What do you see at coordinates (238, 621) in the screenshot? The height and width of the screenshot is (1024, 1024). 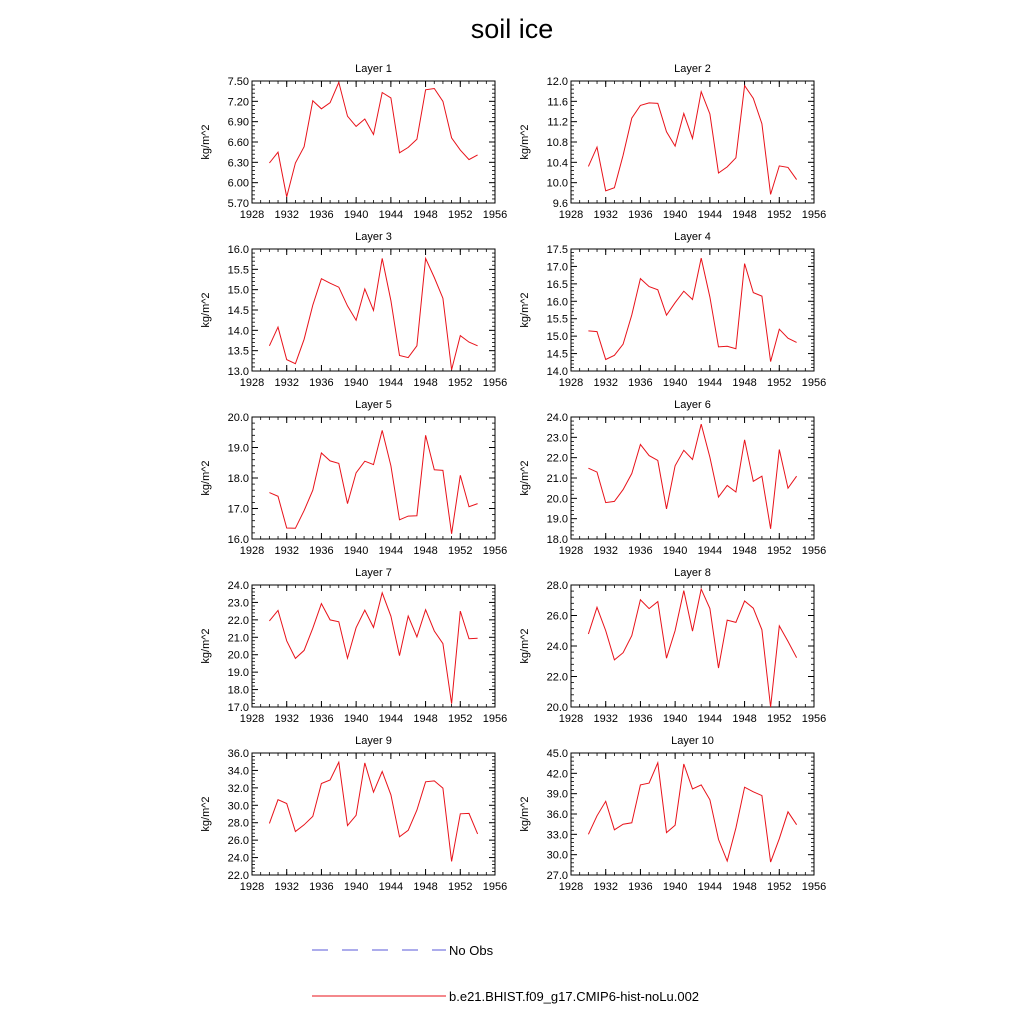 I see `y-tick-label: 22.0` at bounding box center [238, 621].